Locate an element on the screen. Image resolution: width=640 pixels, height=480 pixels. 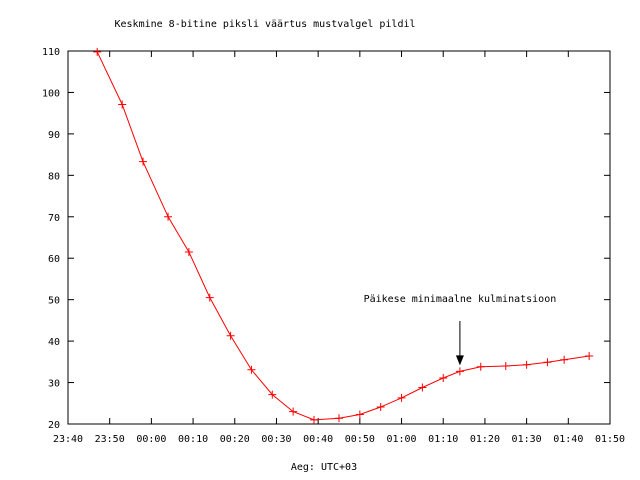
y-tick-label: 20 is located at coordinates (54, 425).